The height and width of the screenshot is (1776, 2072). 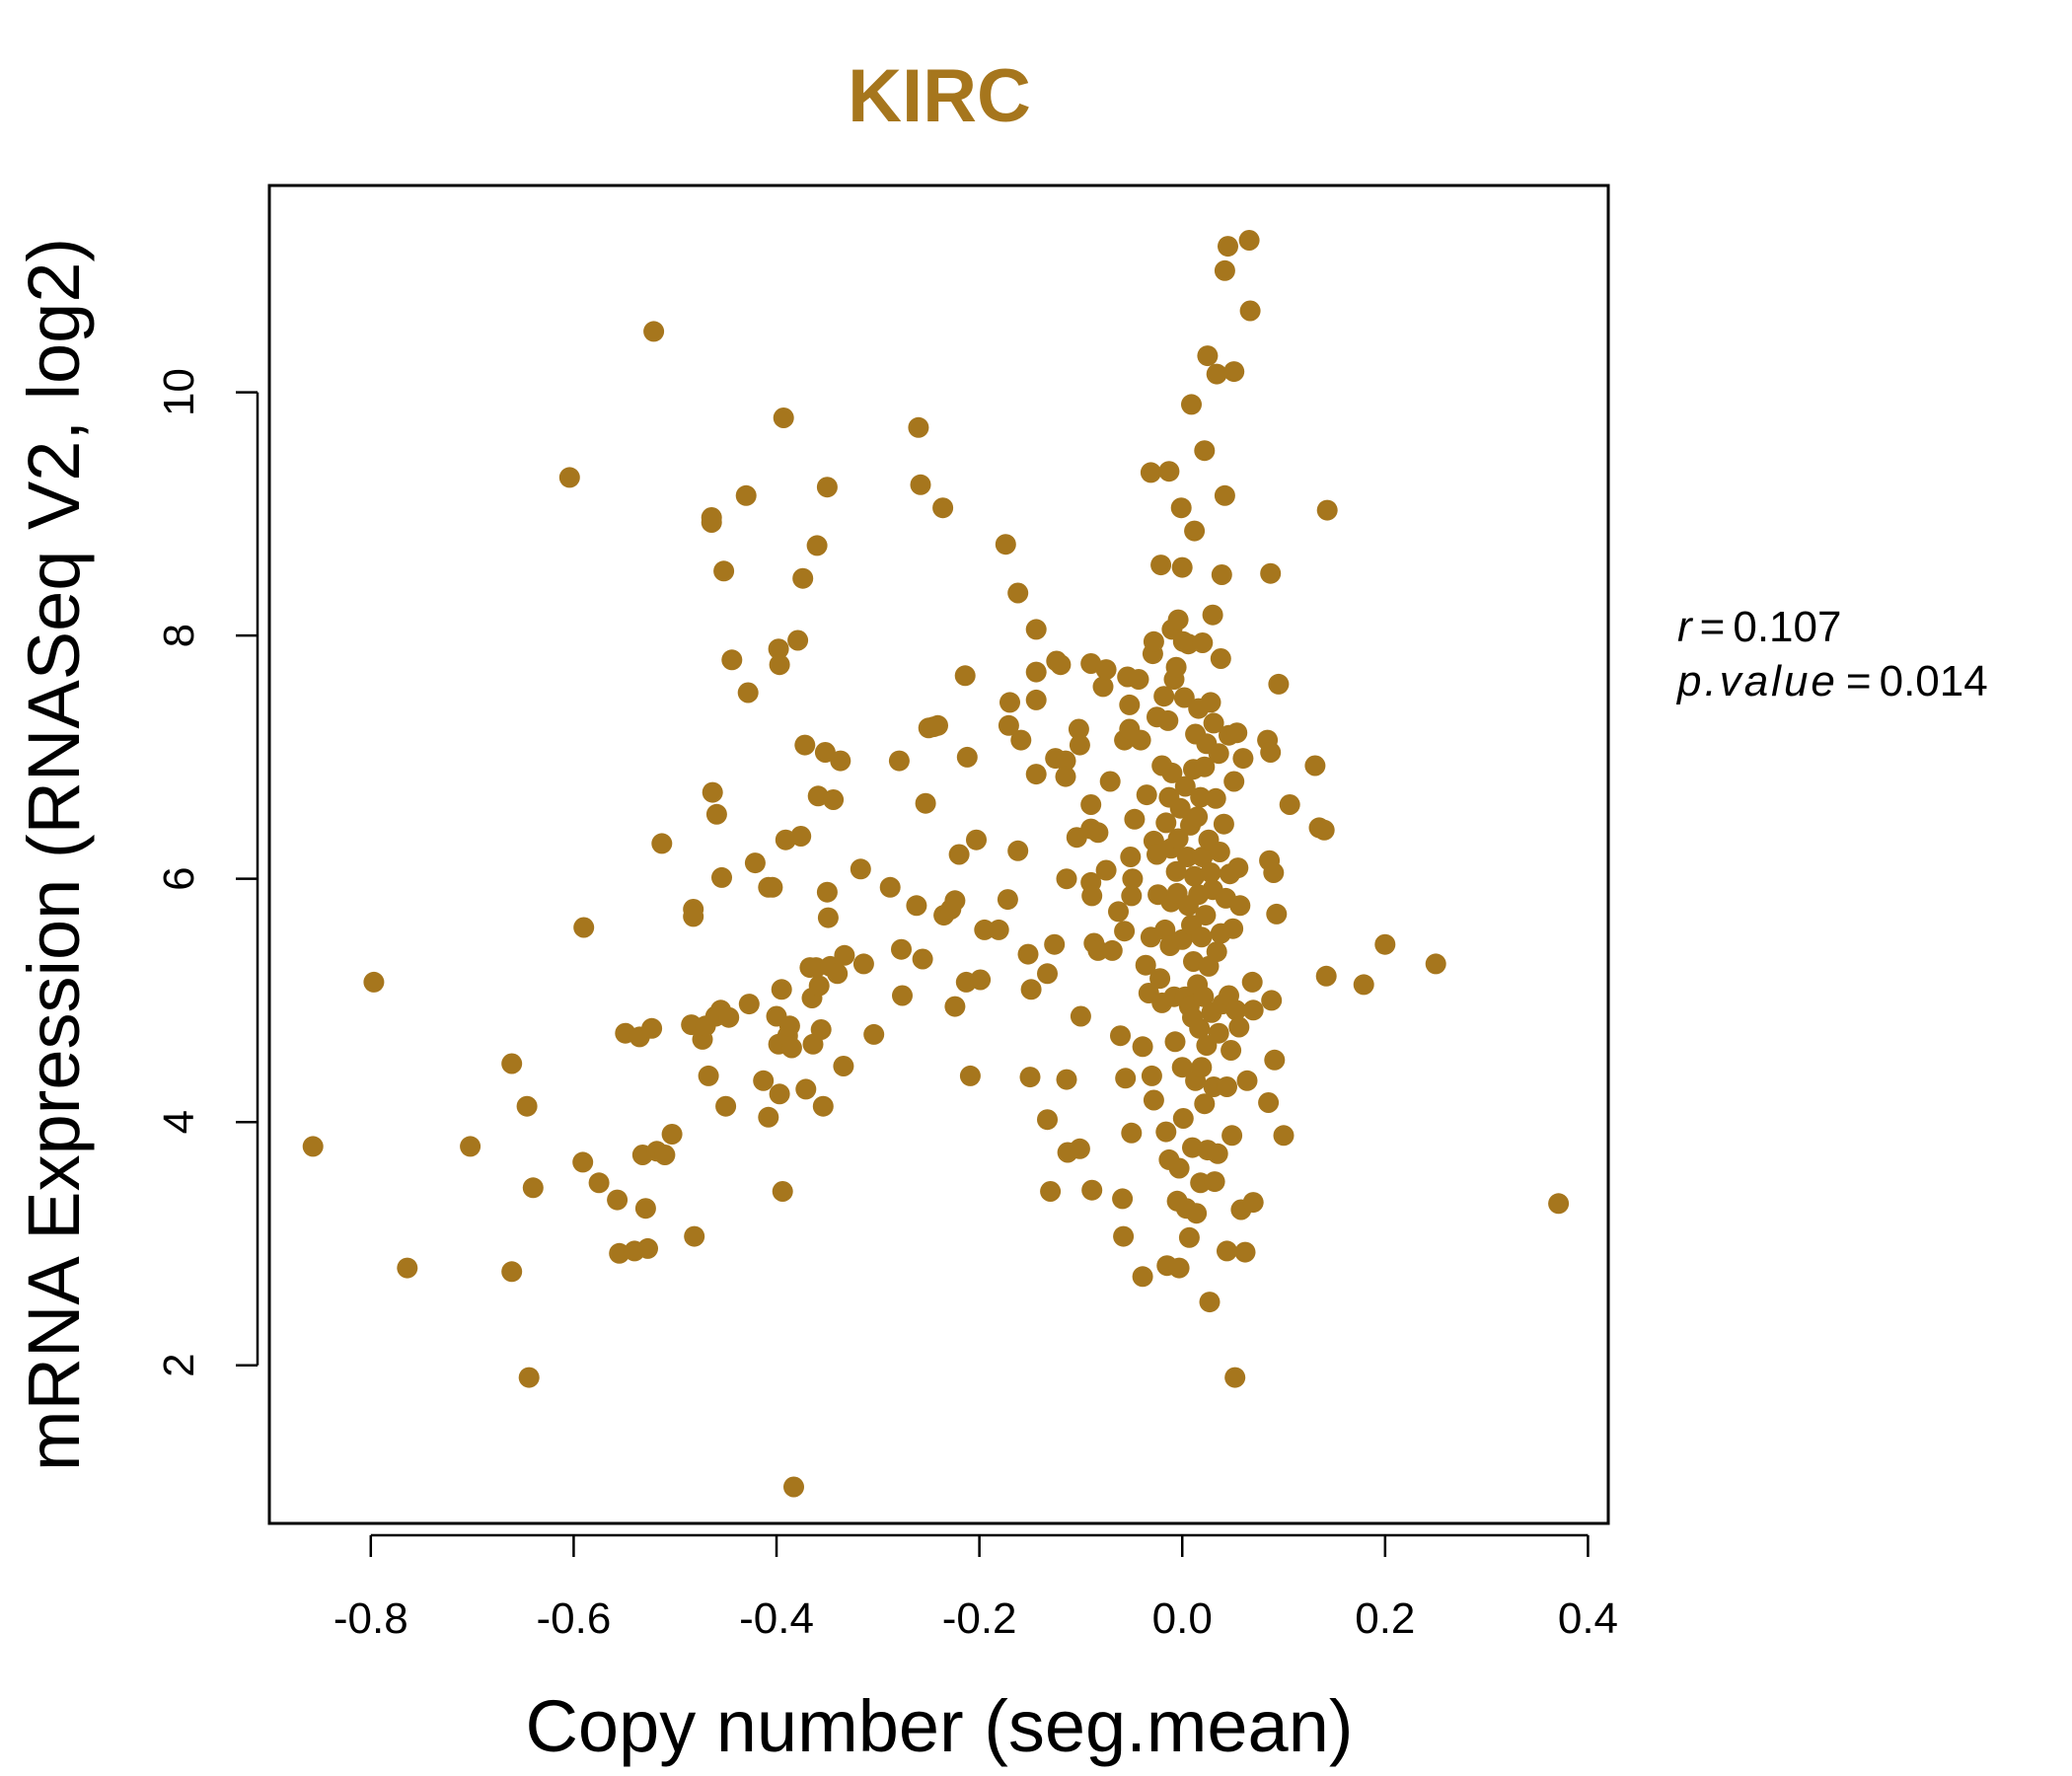 What do you see at coordinates (573, 1618) in the screenshot?
I see `x-tick-label: -0.6` at bounding box center [573, 1618].